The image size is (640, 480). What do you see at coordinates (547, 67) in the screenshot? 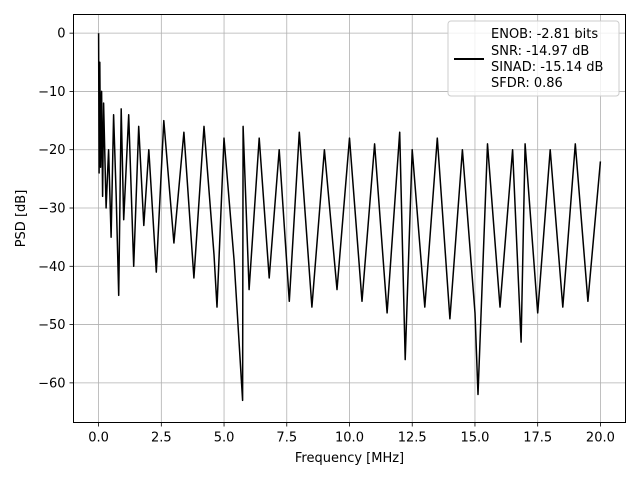
I see `legend-entry-sinad: SINAD: -15.14 dB` at bounding box center [547, 67].